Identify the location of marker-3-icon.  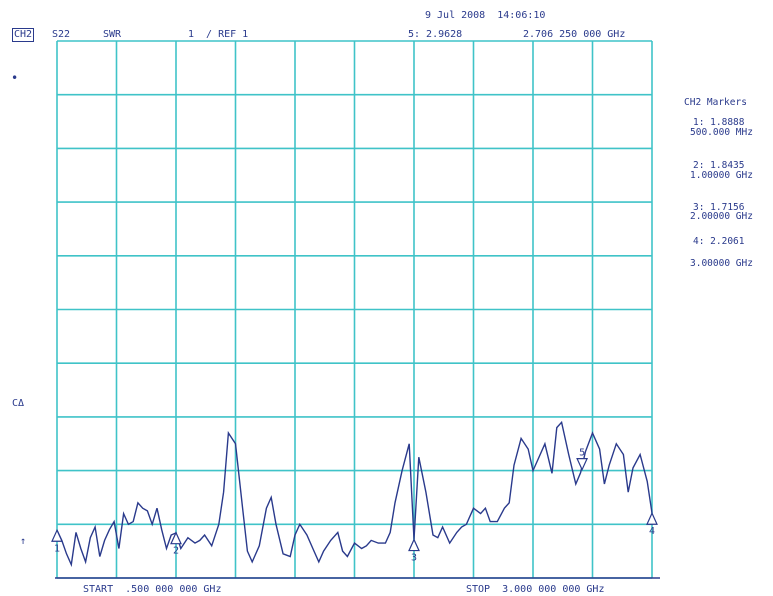
(414, 545).